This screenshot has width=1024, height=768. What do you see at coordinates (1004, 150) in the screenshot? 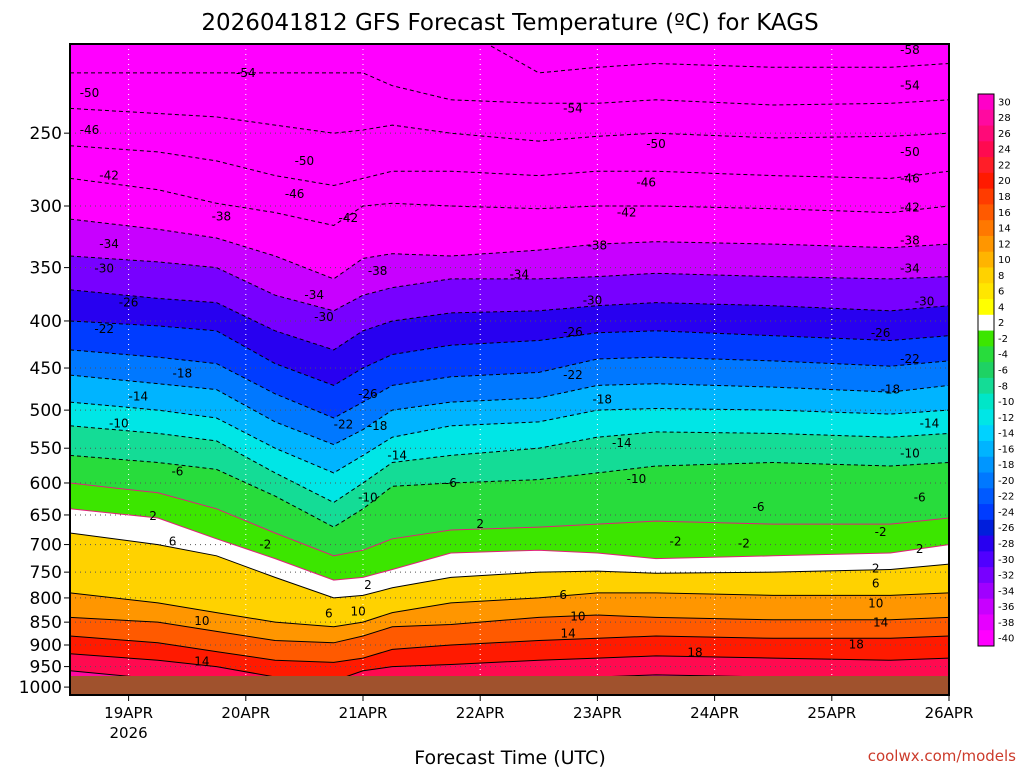
I see `colorbar-label: 24` at bounding box center [1004, 150].